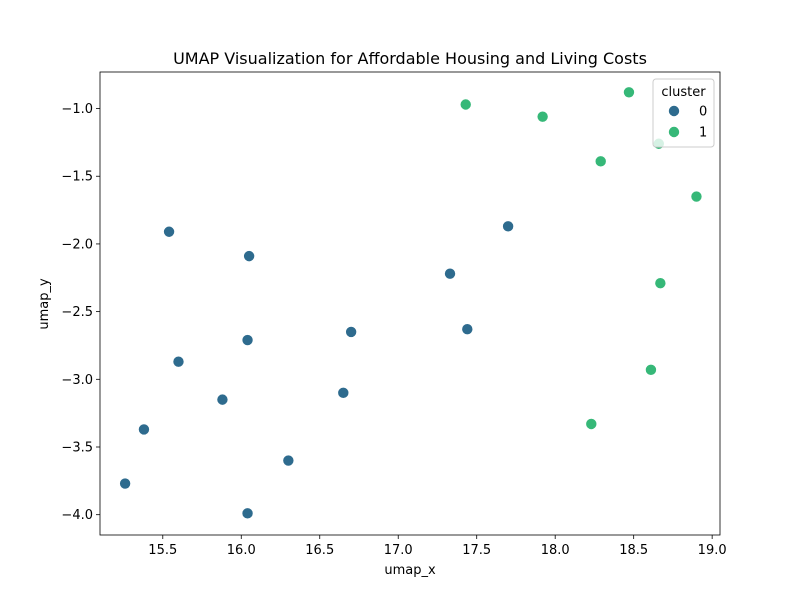  I want to click on x-tick-label: 18.5, so click(633, 550).